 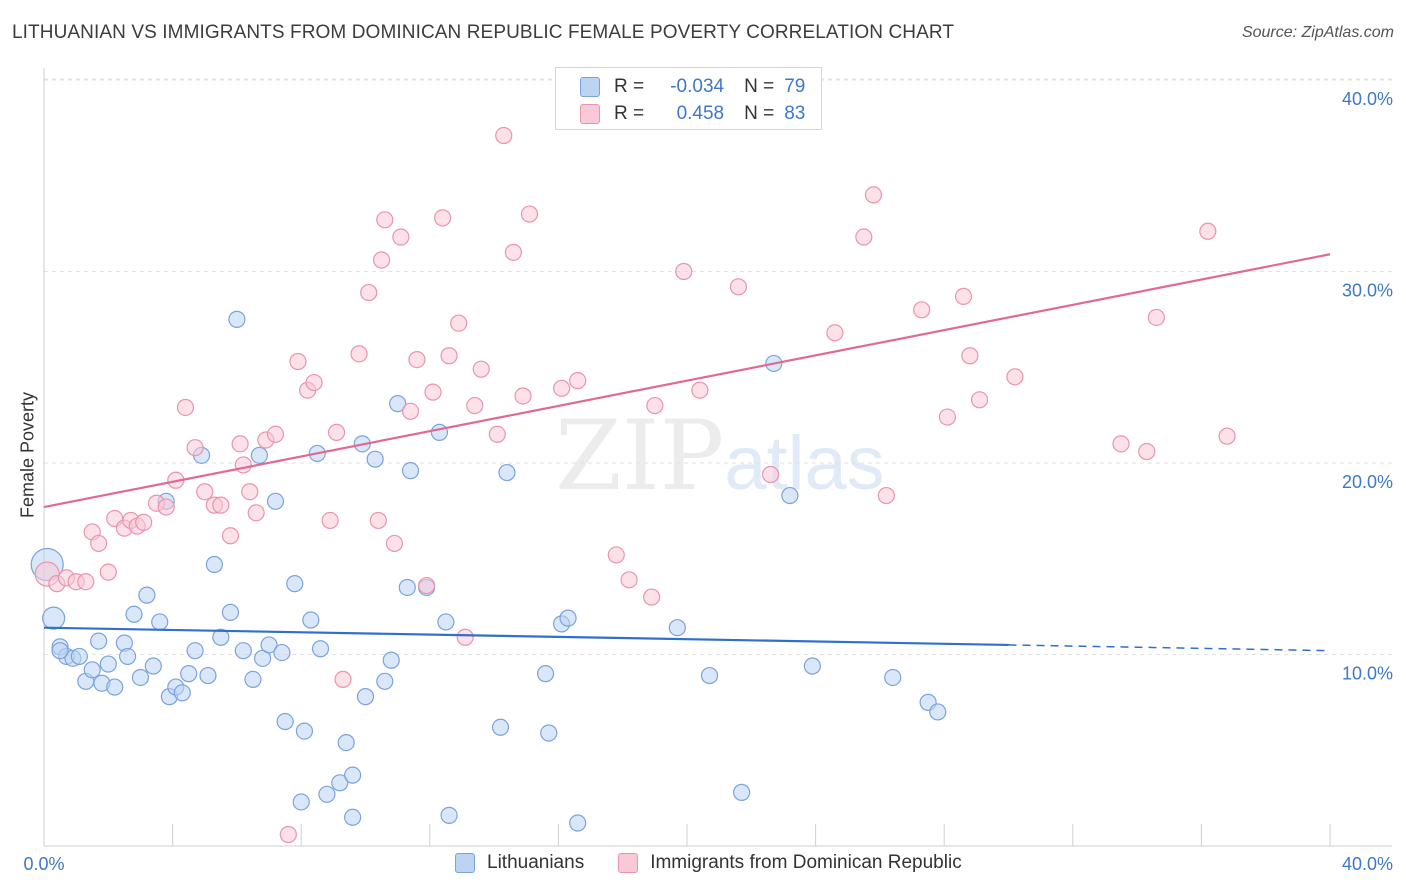 I want to click on source-label: Source: ZipAtlas.com, so click(x=1317, y=32).